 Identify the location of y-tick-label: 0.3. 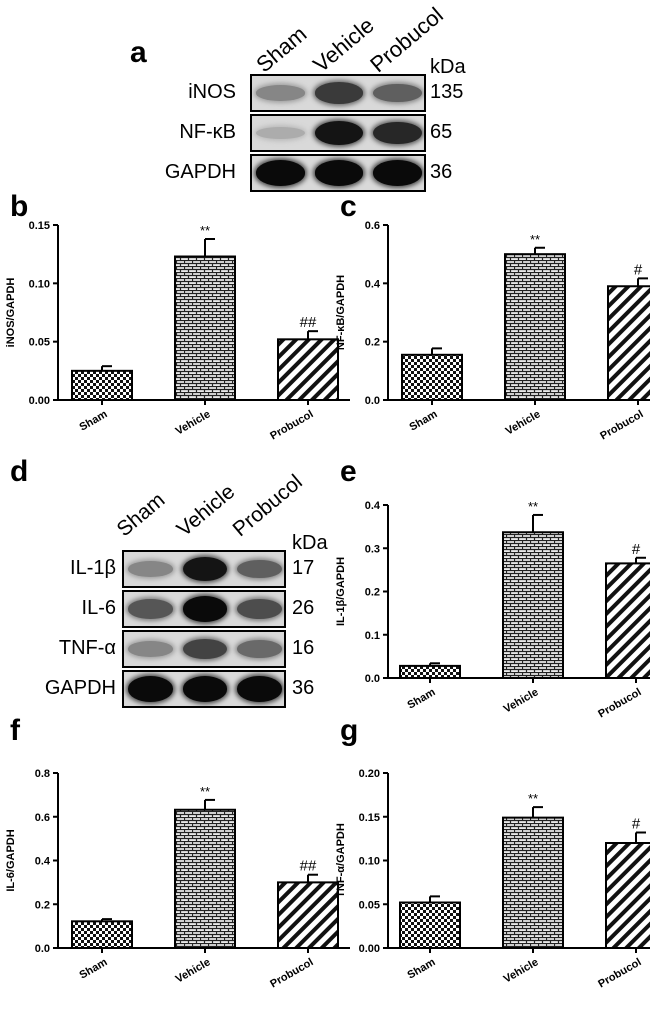
(372, 549).